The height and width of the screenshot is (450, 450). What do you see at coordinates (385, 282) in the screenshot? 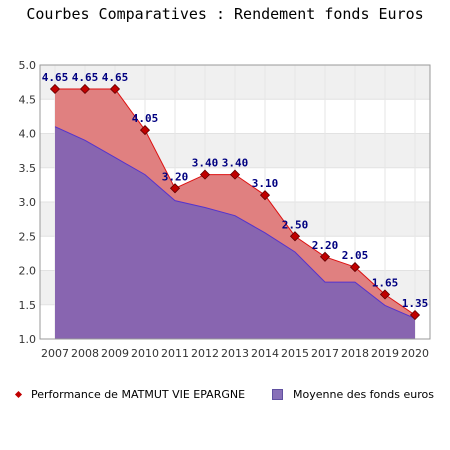
I see `data-label: 1.65` at bounding box center [385, 282].